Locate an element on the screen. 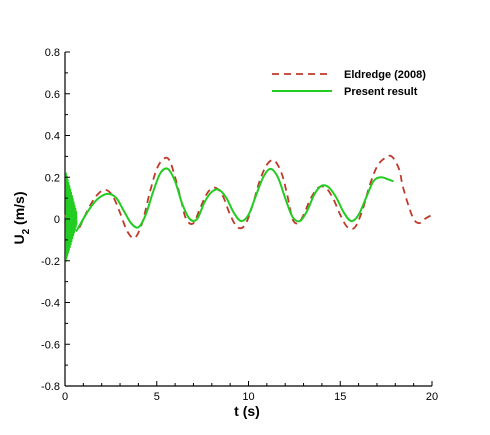 This screenshot has height=435, width=490. x-tick-label: 20 is located at coordinates (432, 397).